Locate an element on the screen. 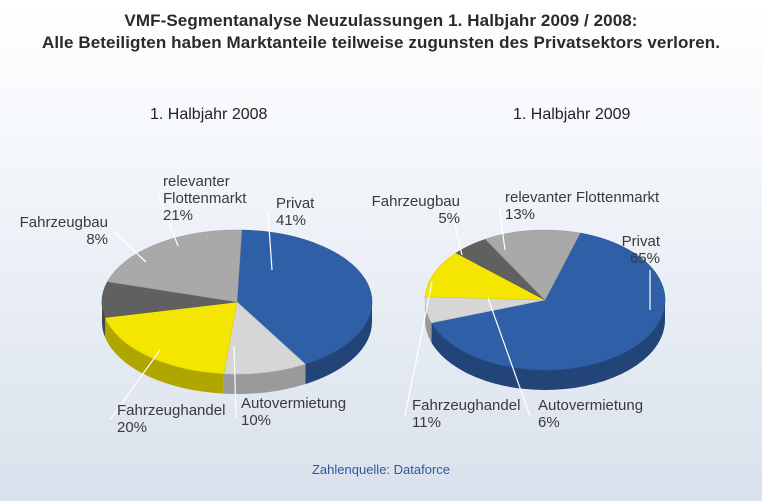 This screenshot has height=501, width=762. pie-0-label-2: Fahrzeughandel is located at coordinates (171, 410).